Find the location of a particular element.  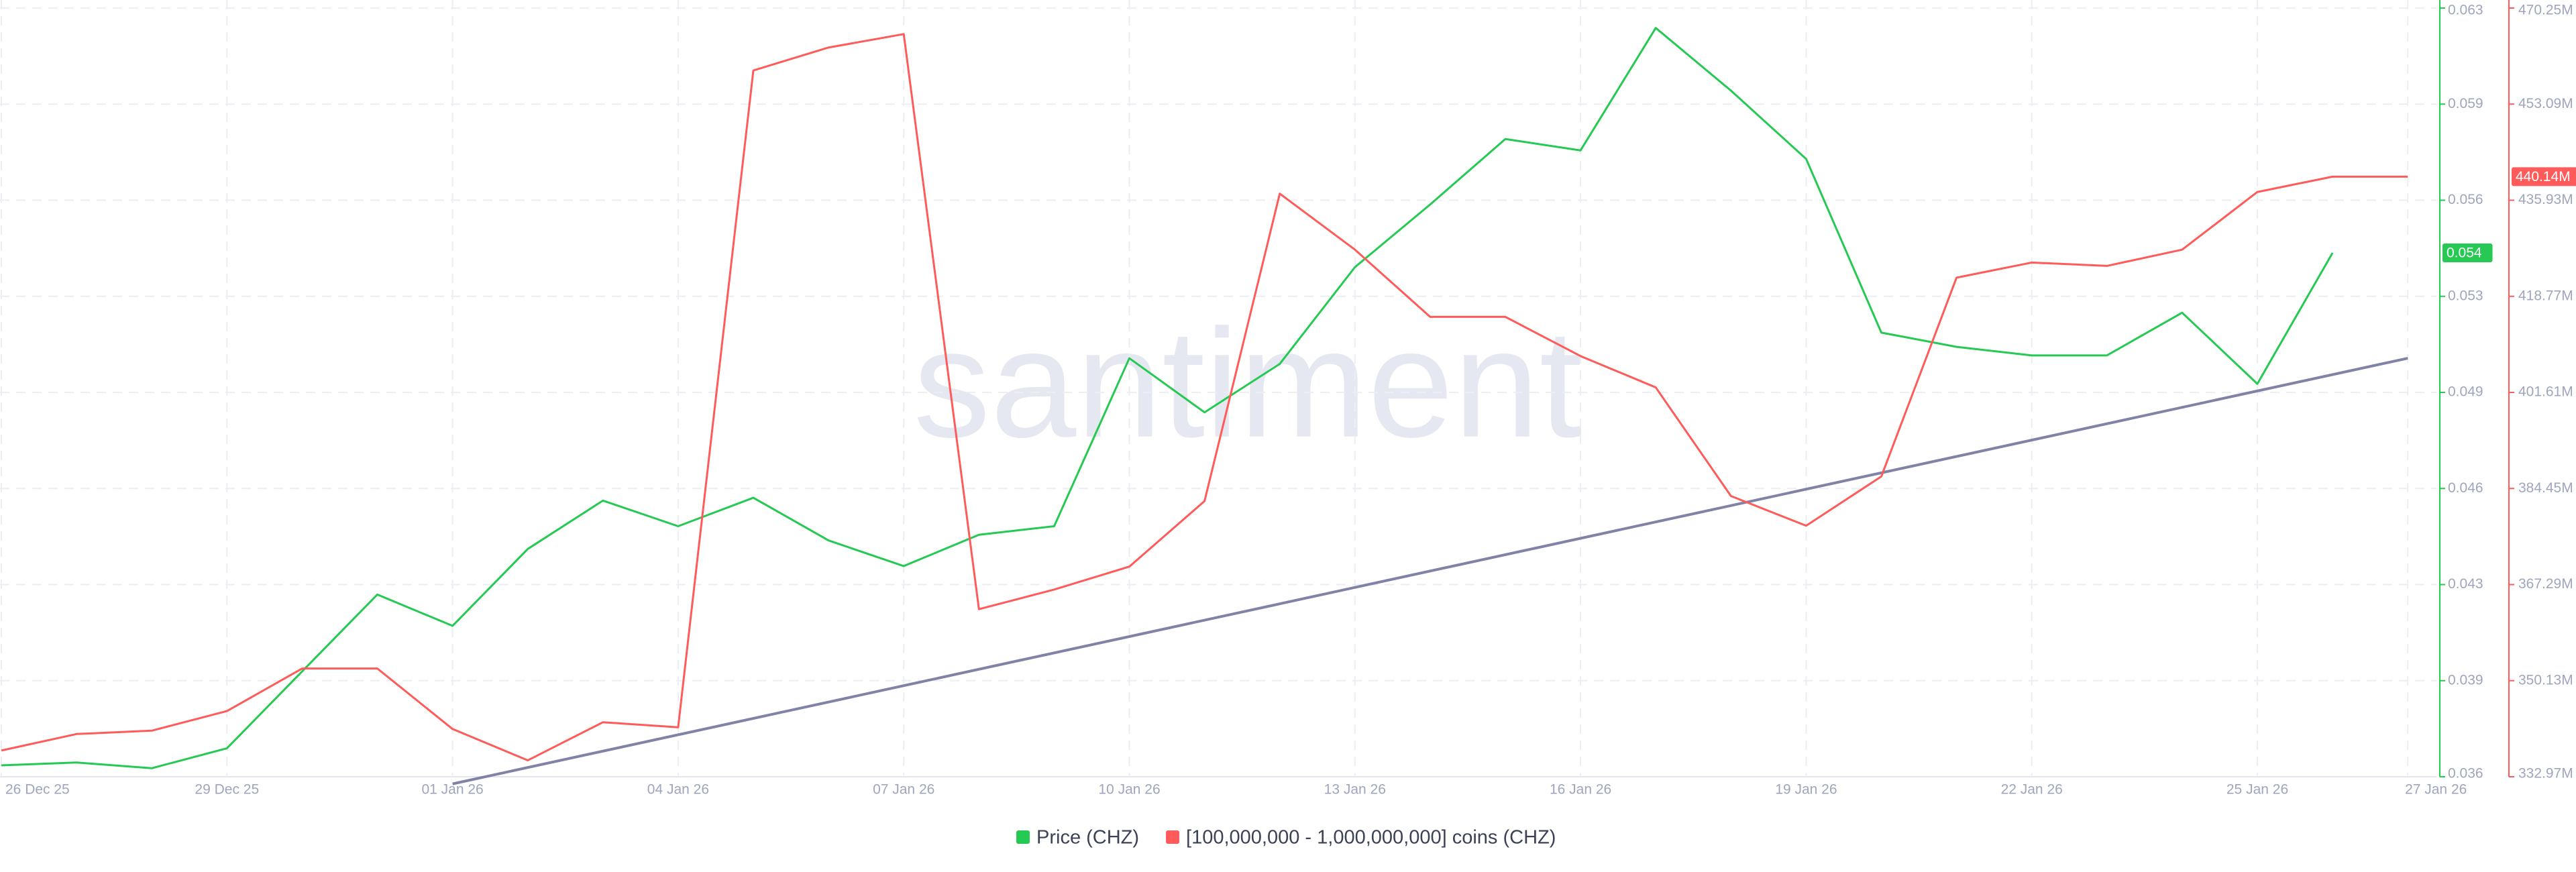

x-tick-label: 22 Jan 26 is located at coordinates (2032, 790).